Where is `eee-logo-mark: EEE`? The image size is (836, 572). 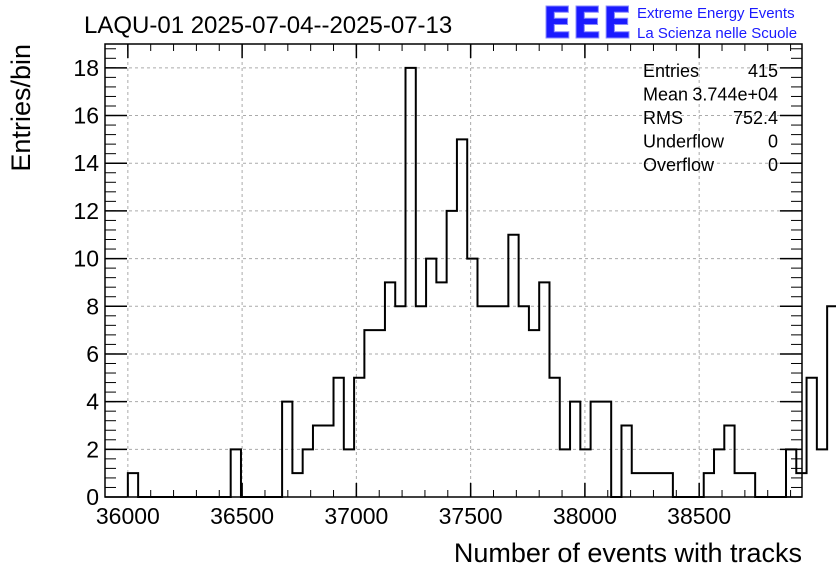
eee-logo-mark: EEE is located at coordinates (587, 24).